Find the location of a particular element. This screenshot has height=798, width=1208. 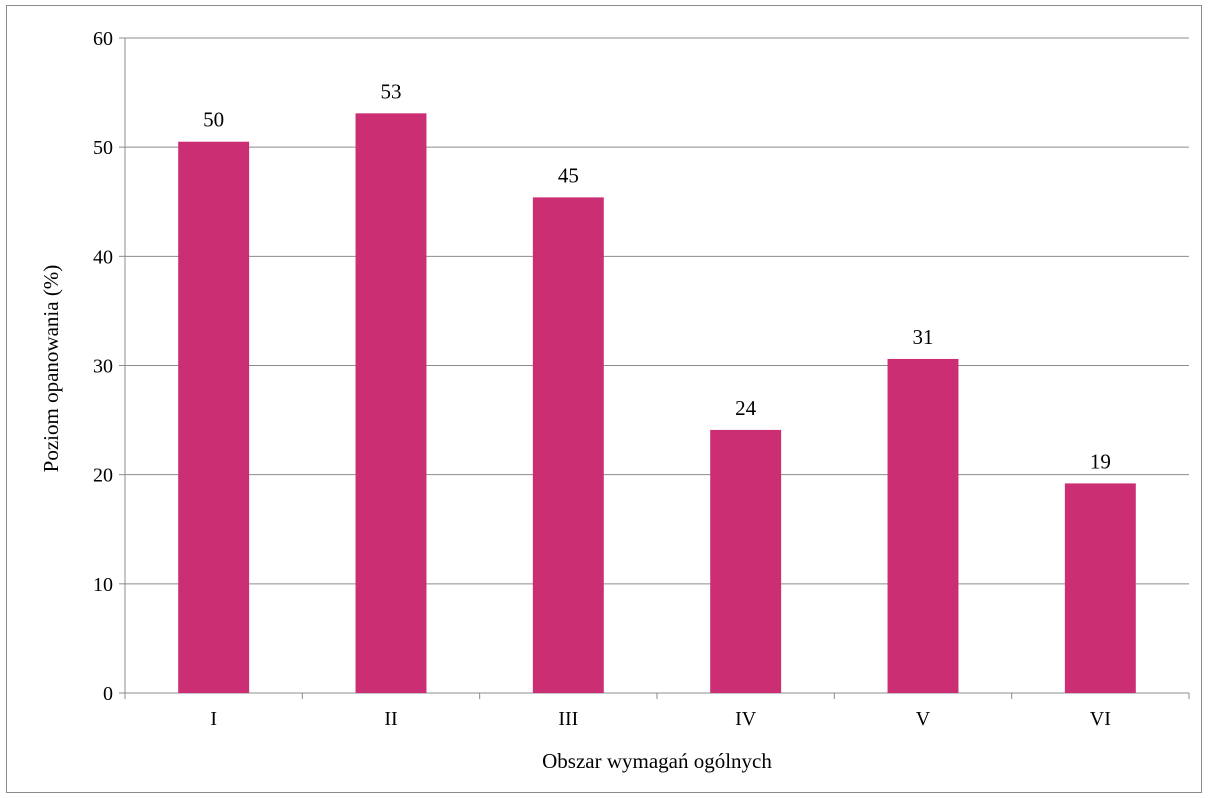

bar-III is located at coordinates (568, 445).